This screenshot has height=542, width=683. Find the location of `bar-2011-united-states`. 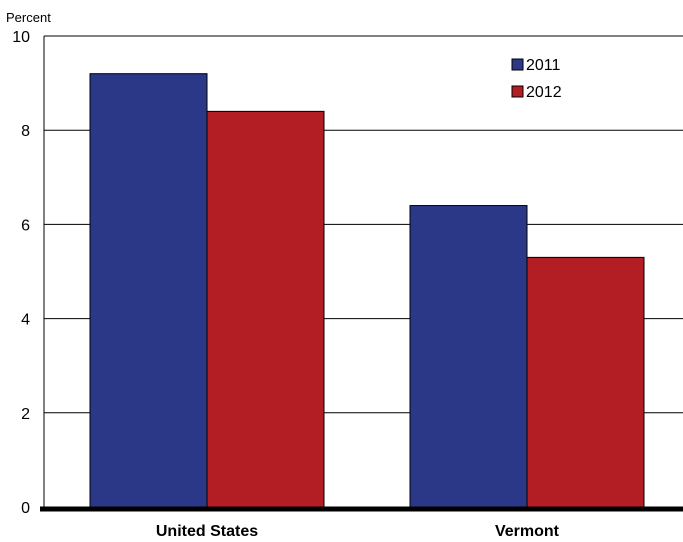

bar-2011-united-states is located at coordinates (148, 290).